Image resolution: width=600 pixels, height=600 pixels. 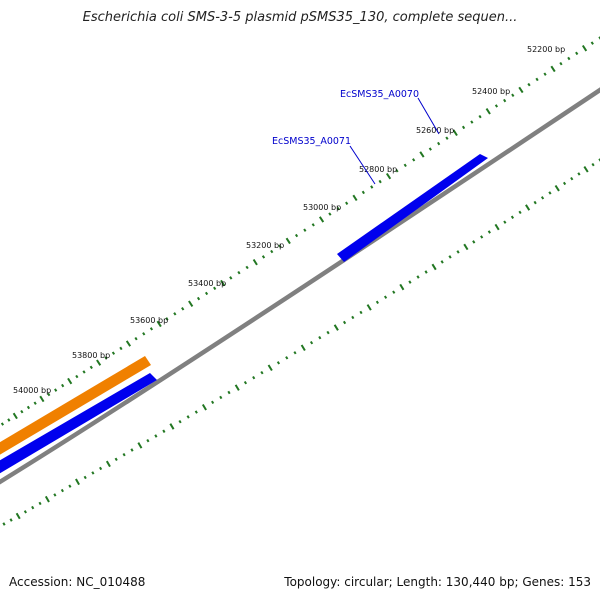 What do you see at coordinates (362, 165) in the screenshot?
I see `callout-line` at bounding box center [362, 165].